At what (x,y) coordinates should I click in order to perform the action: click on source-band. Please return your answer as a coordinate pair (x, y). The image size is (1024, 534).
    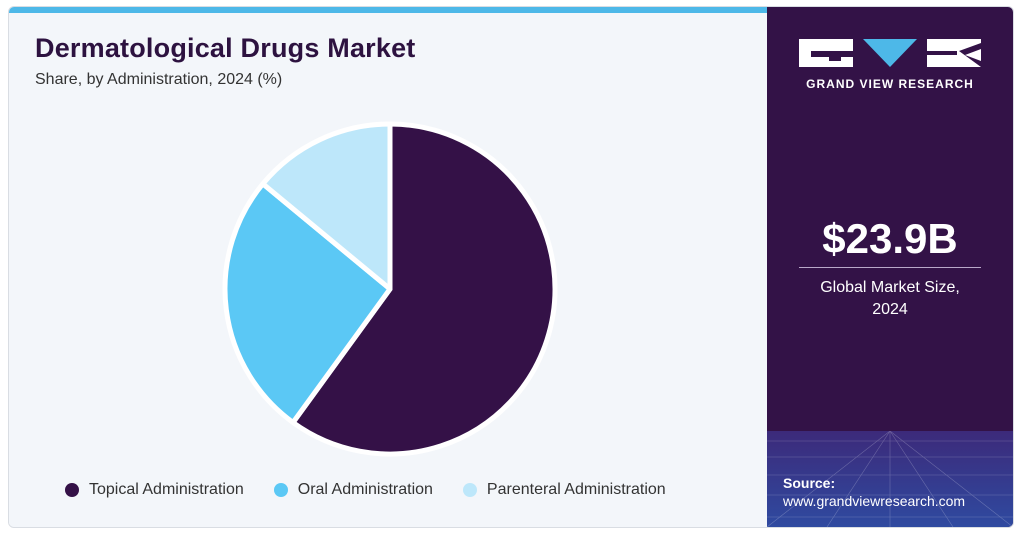
    Looking at the image, I should click on (890, 479).